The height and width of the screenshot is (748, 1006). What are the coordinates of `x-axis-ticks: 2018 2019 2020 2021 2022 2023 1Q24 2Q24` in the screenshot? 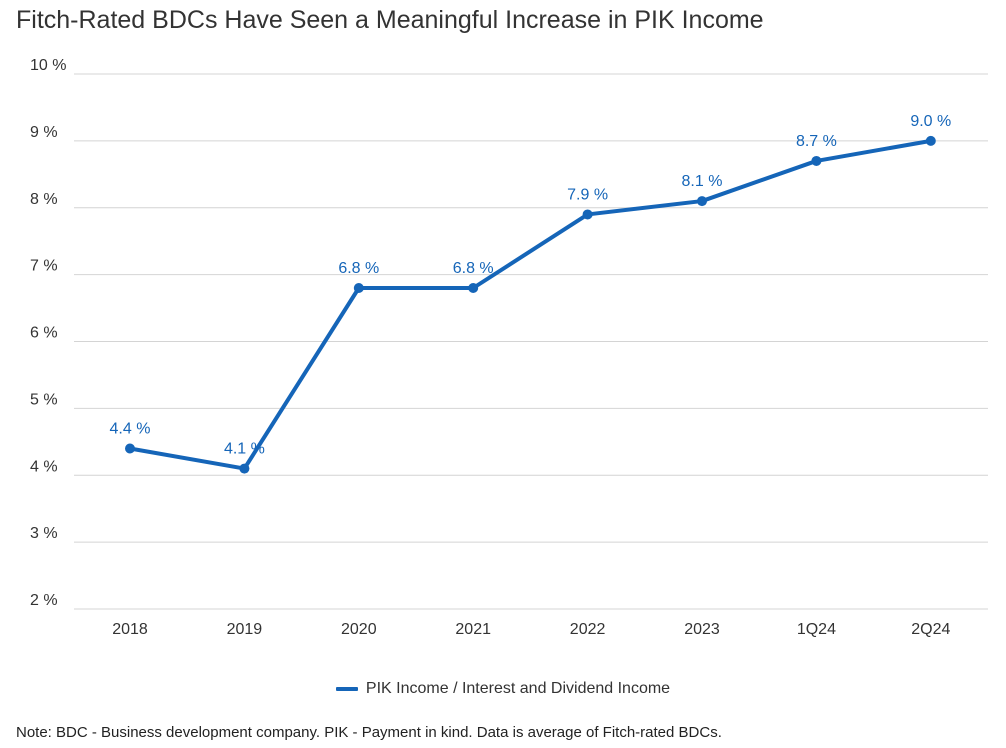 It's located at (531, 629).